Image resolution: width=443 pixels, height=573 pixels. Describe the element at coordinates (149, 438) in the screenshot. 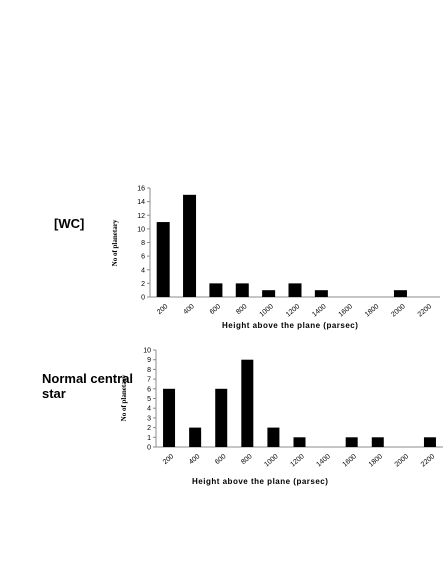

I see `normal-y-tick-label: 1` at that location.